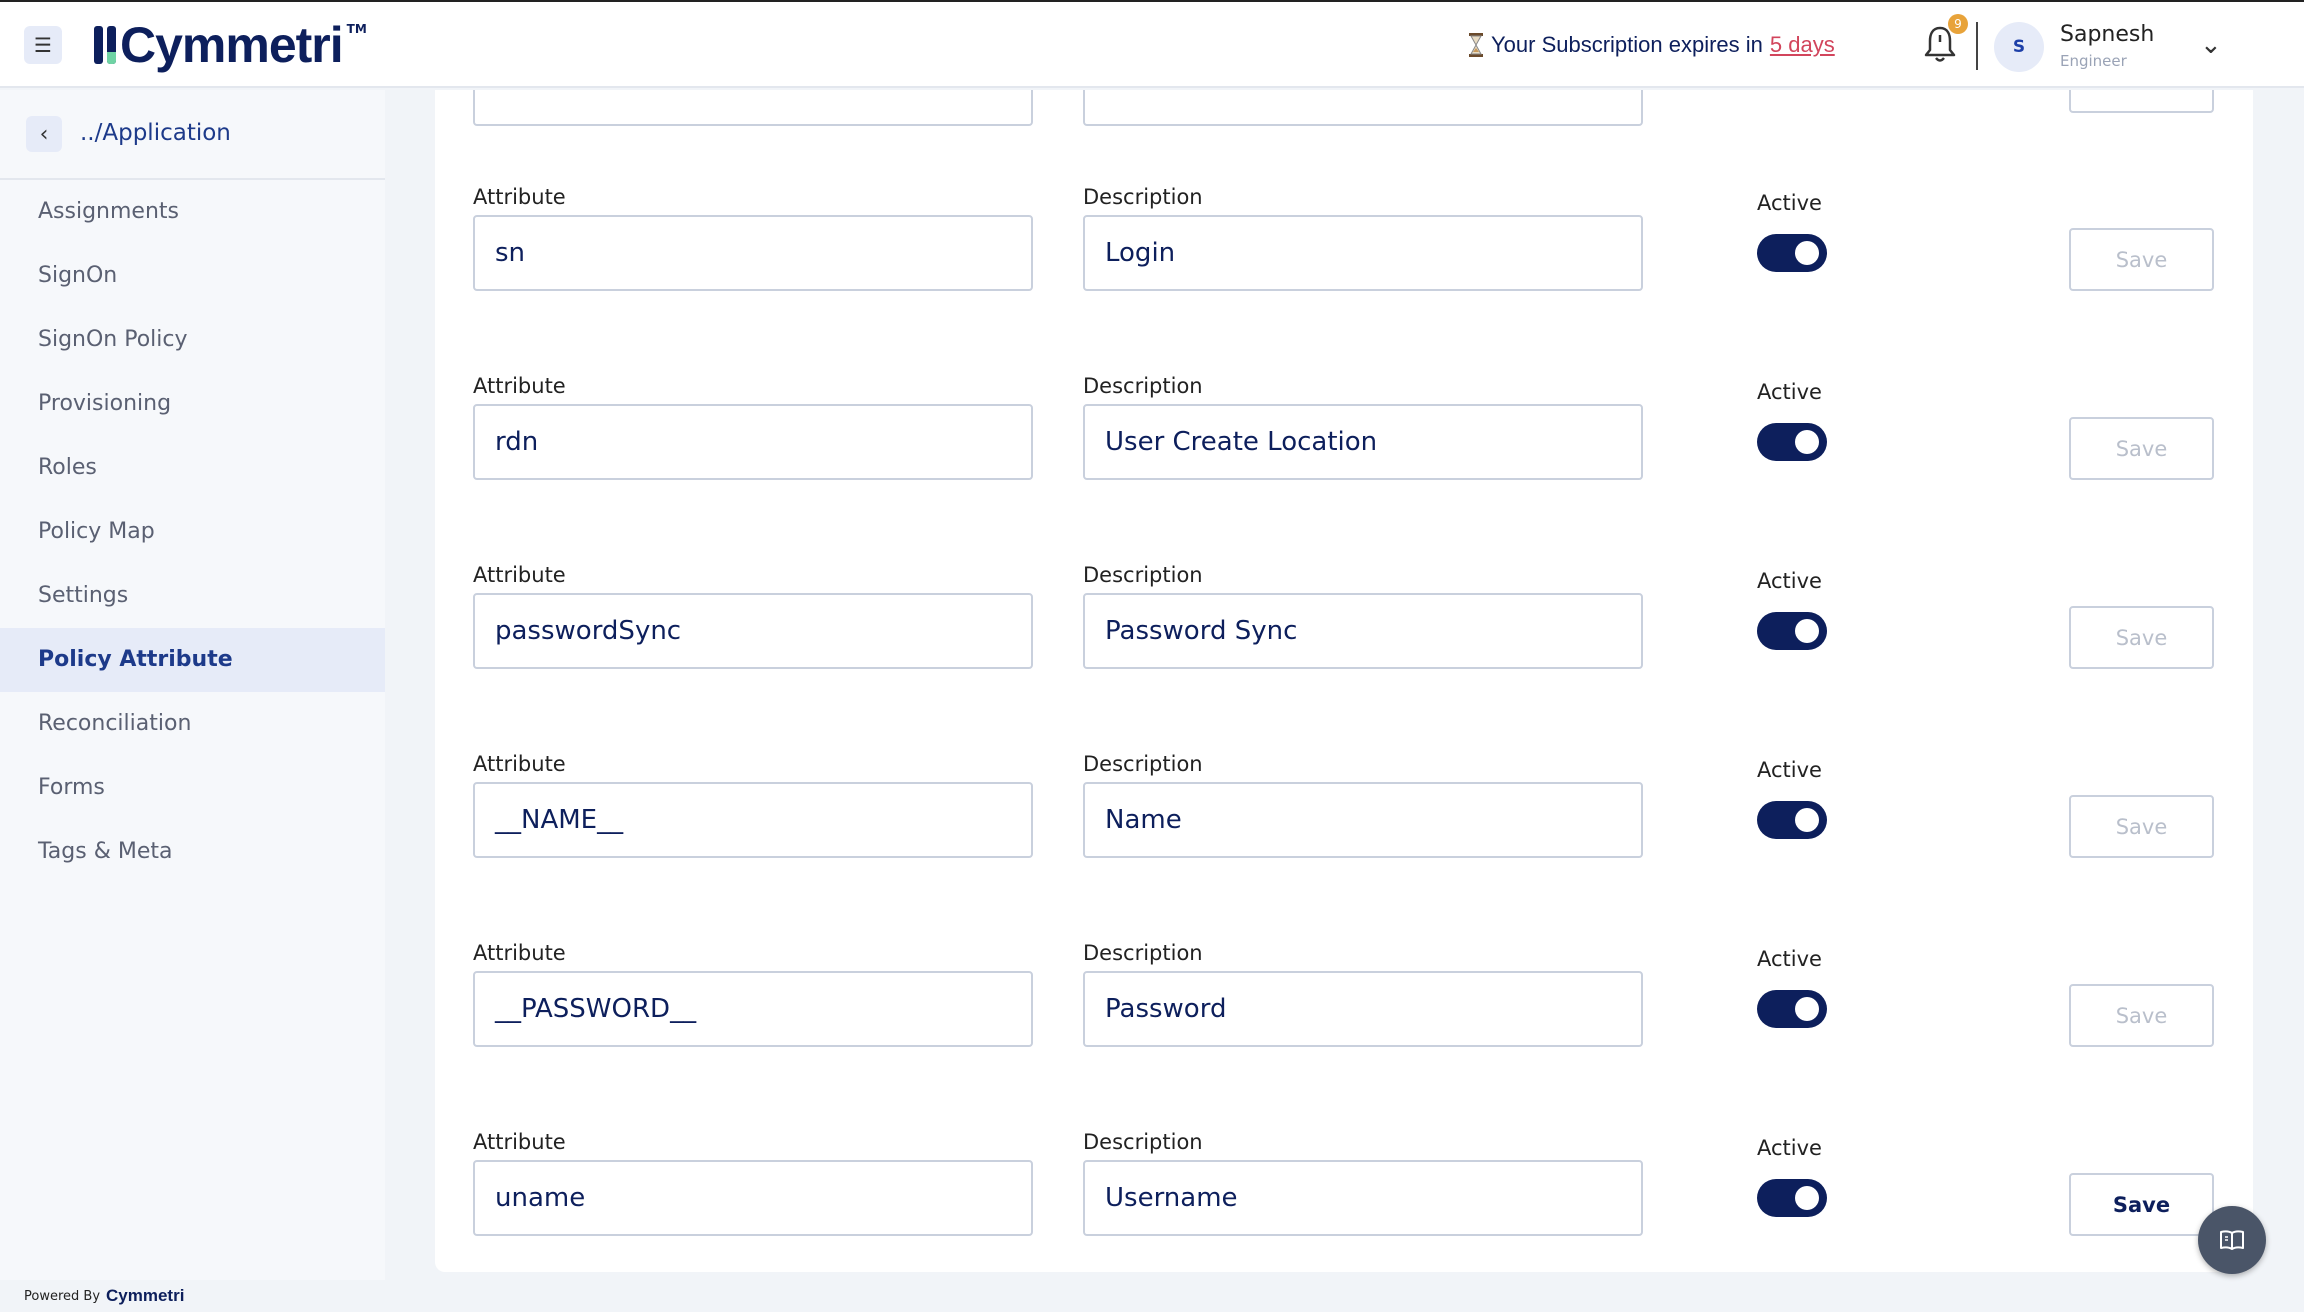  I want to click on help-docs-button, so click(2232, 1240).